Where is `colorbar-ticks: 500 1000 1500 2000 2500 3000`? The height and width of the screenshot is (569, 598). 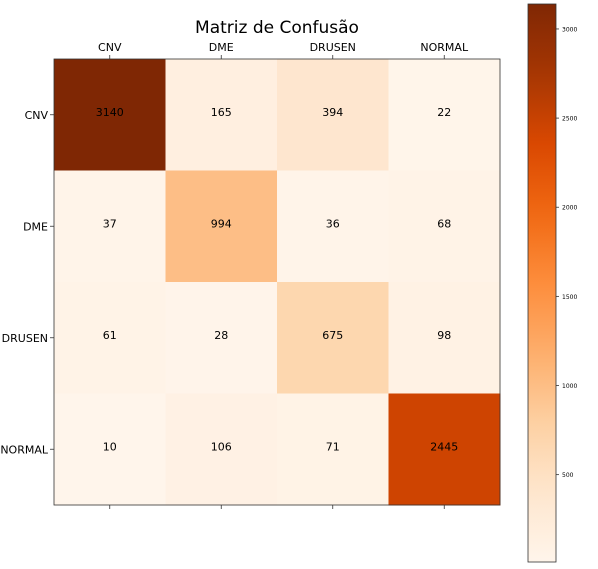
colorbar-ticks: 500 1000 1500 2000 2500 3000 is located at coordinates (566, 252).